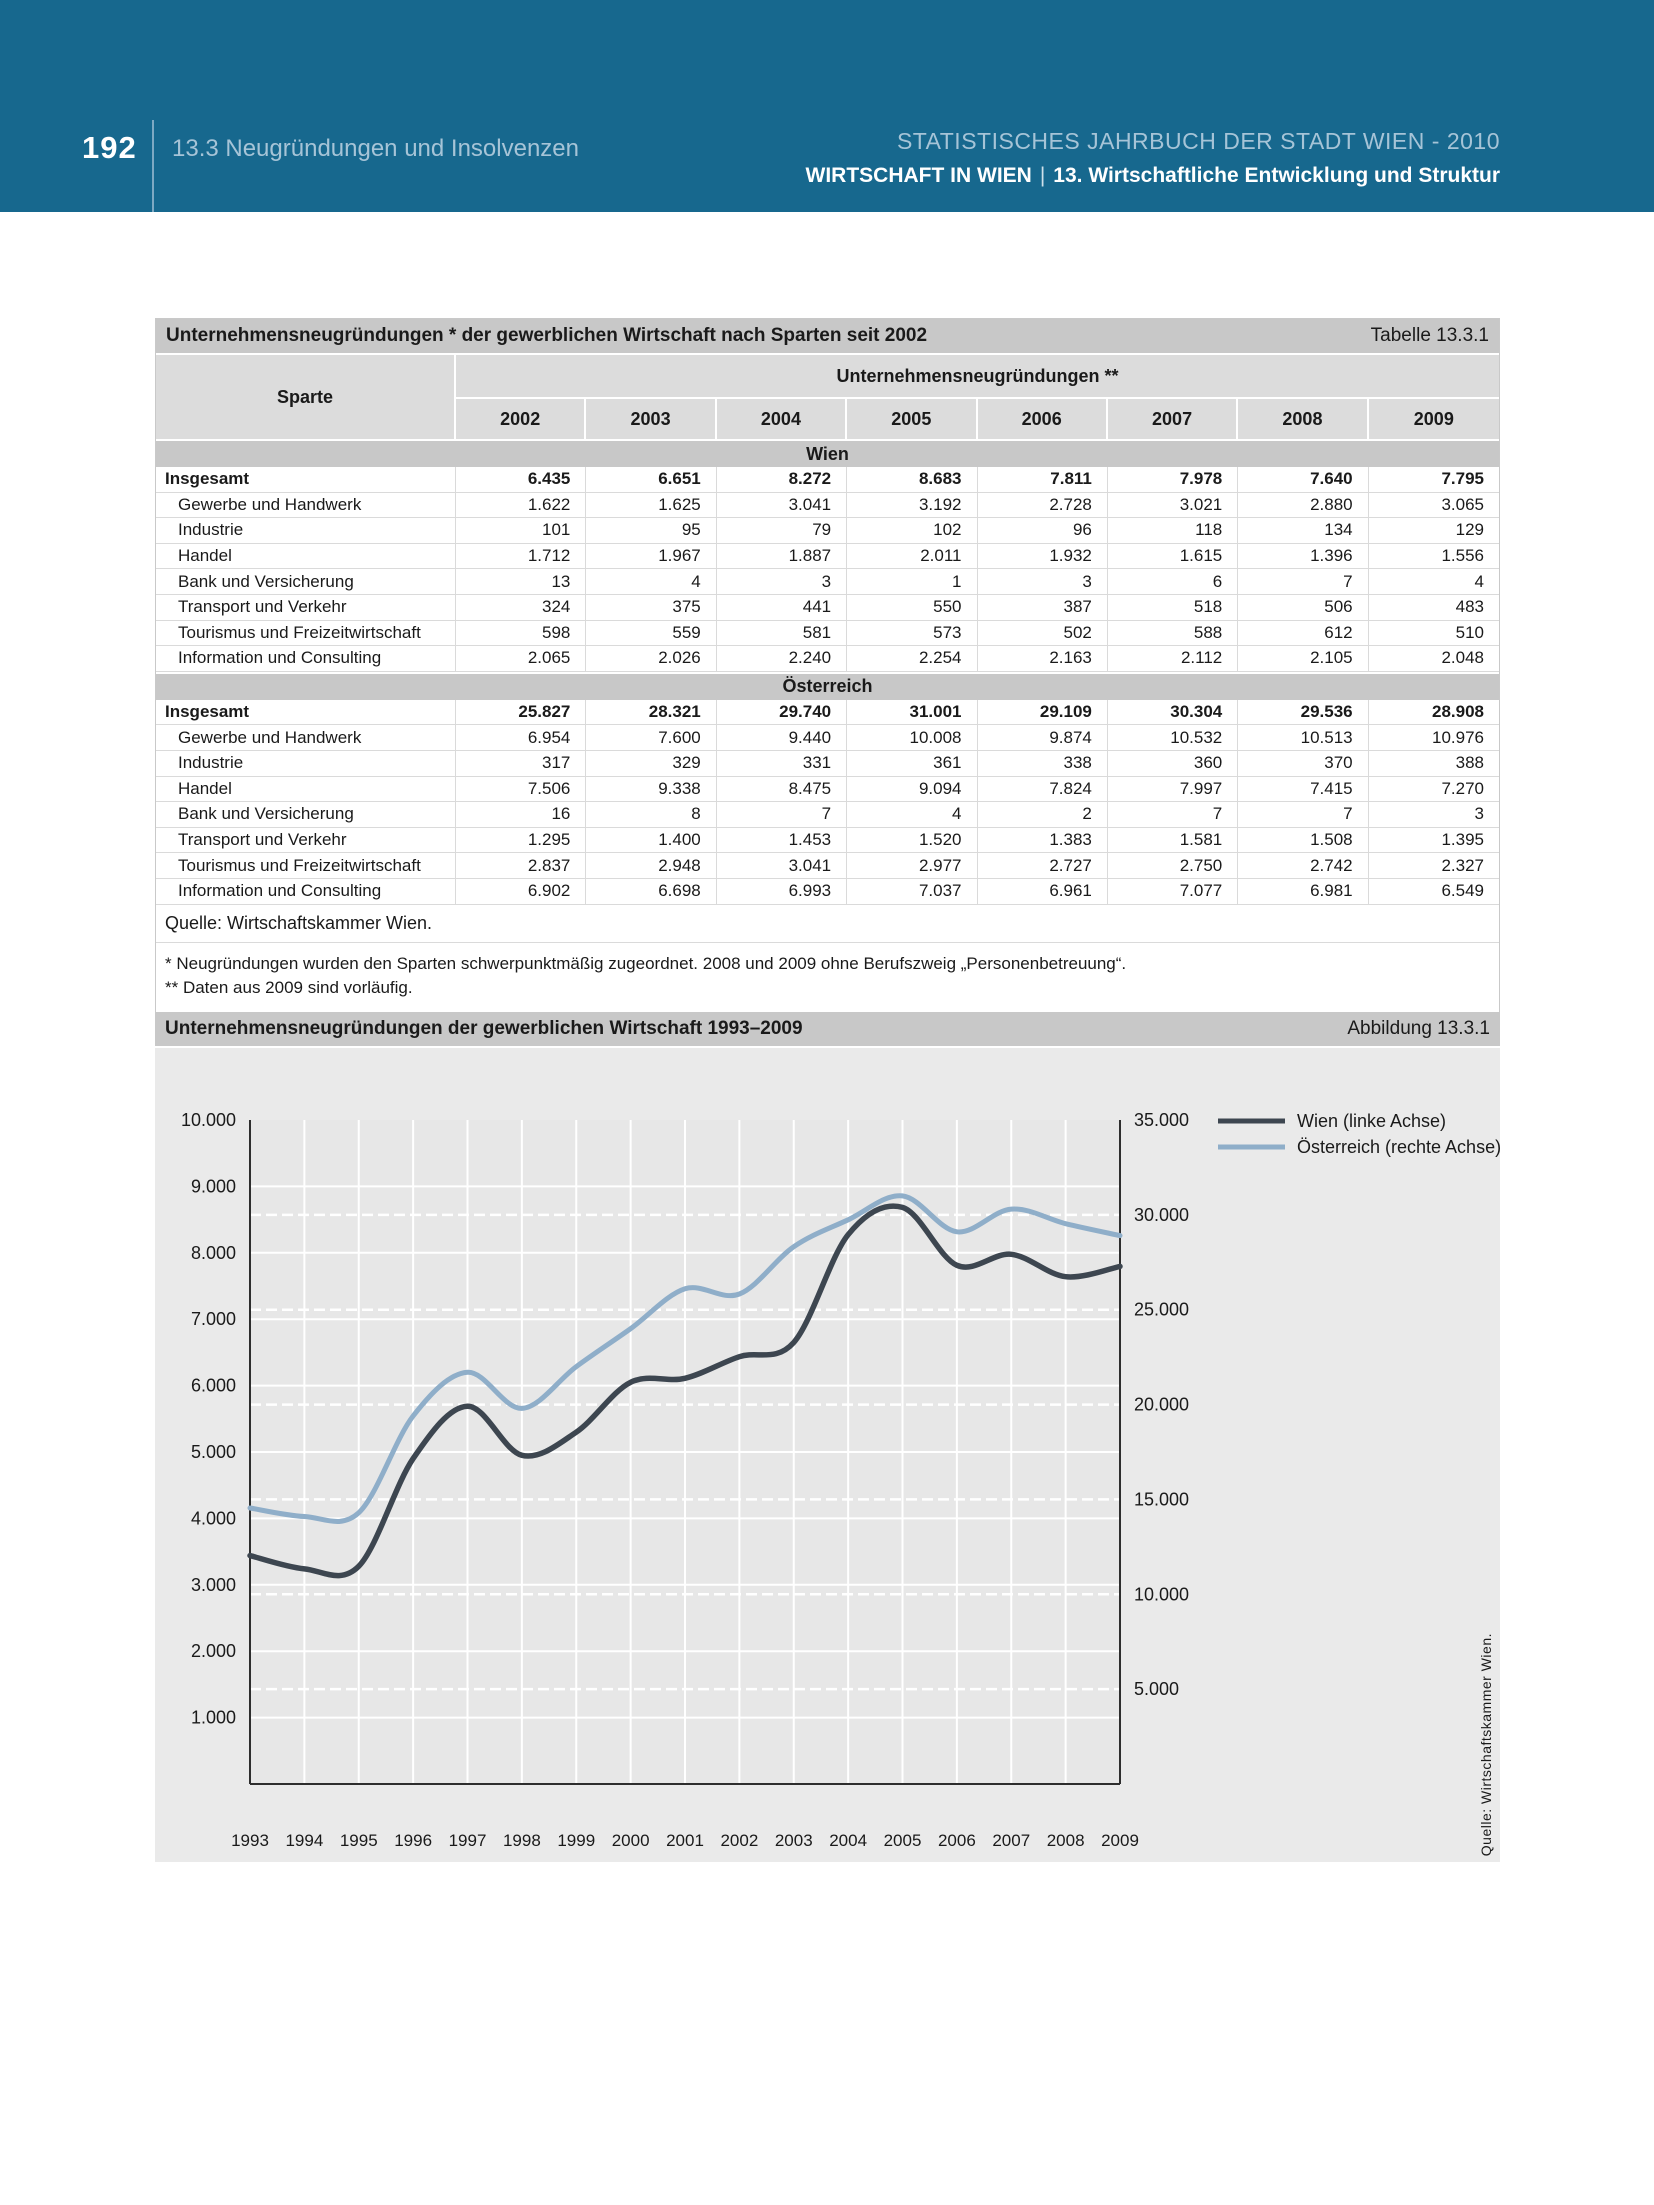 Image resolution: width=1654 pixels, height=2205 pixels. What do you see at coordinates (1173, 530) in the screenshot?
I see `cell-value: 118` at bounding box center [1173, 530].